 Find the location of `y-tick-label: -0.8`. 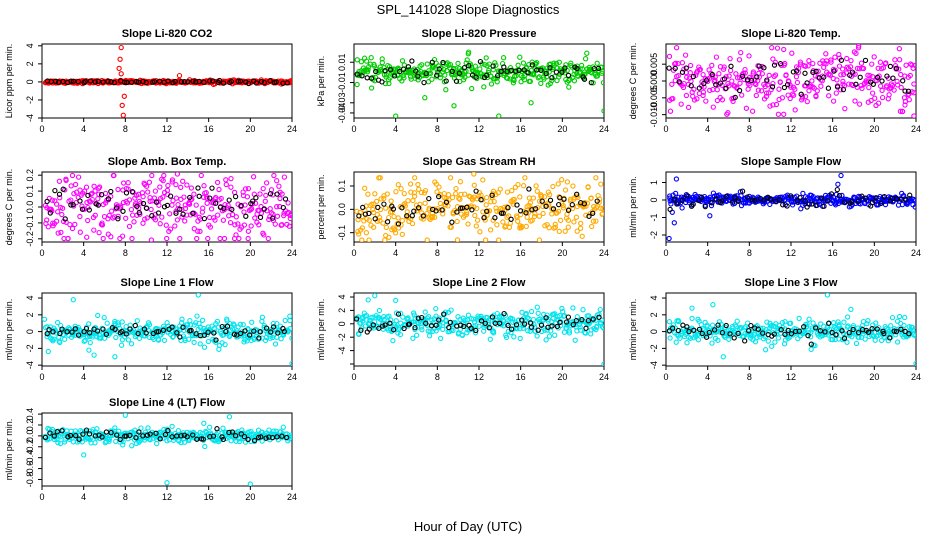

y-tick-label: -0.8 is located at coordinates (30, 480).